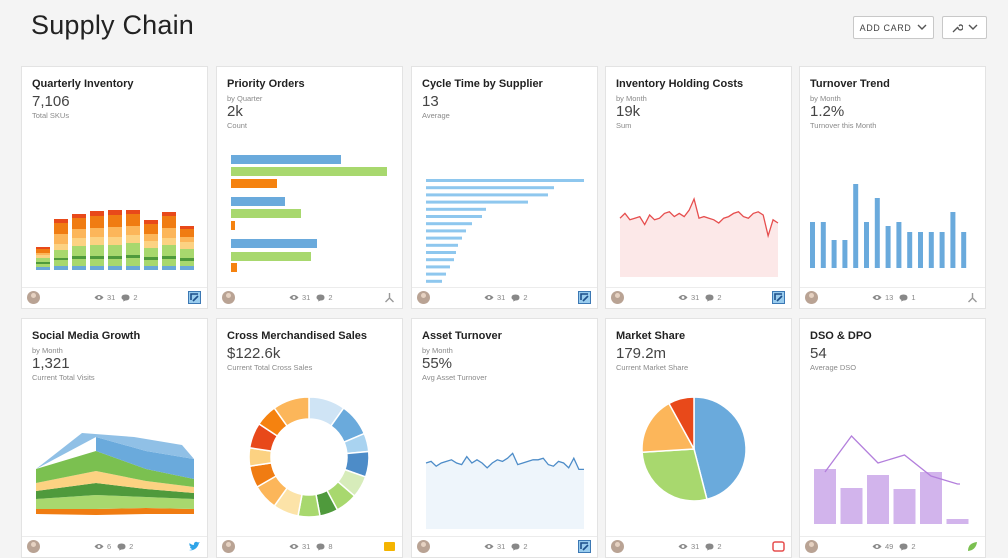 This screenshot has height=558, width=1008. I want to click on card-title: Quarterly Inventory, so click(83, 84).